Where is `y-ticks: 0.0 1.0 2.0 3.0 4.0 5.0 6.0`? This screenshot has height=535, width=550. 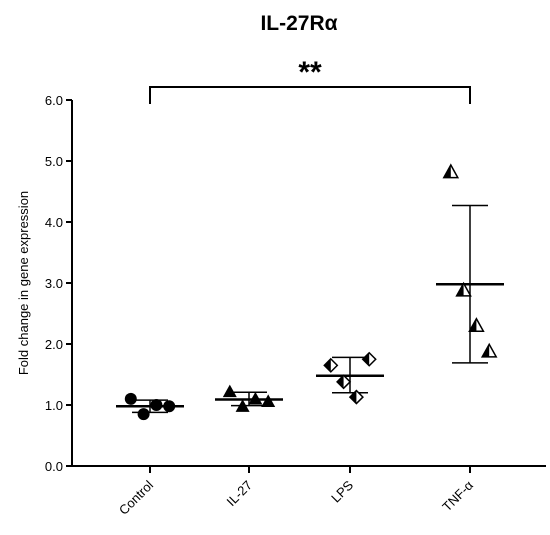 y-ticks: 0.0 1.0 2.0 3.0 4.0 5.0 6.0 is located at coordinates (58, 283).